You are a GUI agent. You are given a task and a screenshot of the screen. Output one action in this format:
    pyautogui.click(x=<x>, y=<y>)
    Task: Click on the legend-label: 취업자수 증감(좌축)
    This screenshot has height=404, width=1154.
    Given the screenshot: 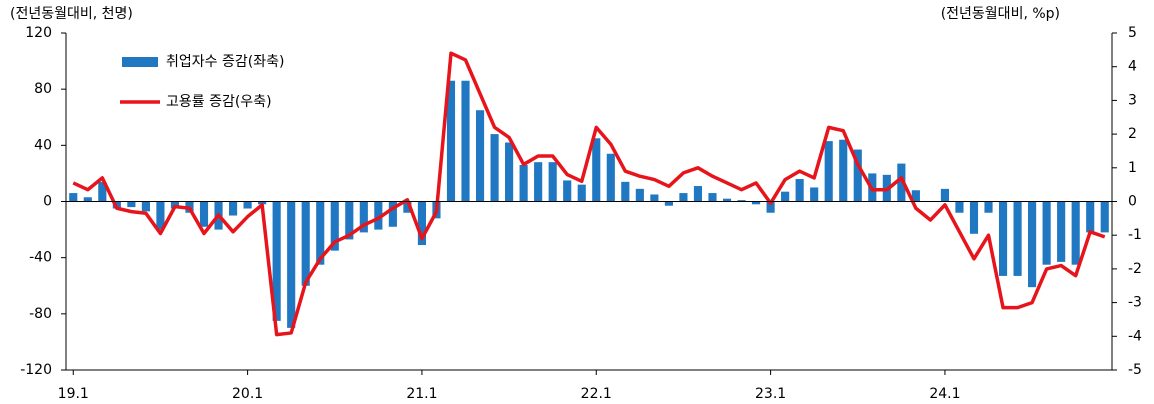 What is the action you would take?
    pyautogui.click(x=225, y=62)
    